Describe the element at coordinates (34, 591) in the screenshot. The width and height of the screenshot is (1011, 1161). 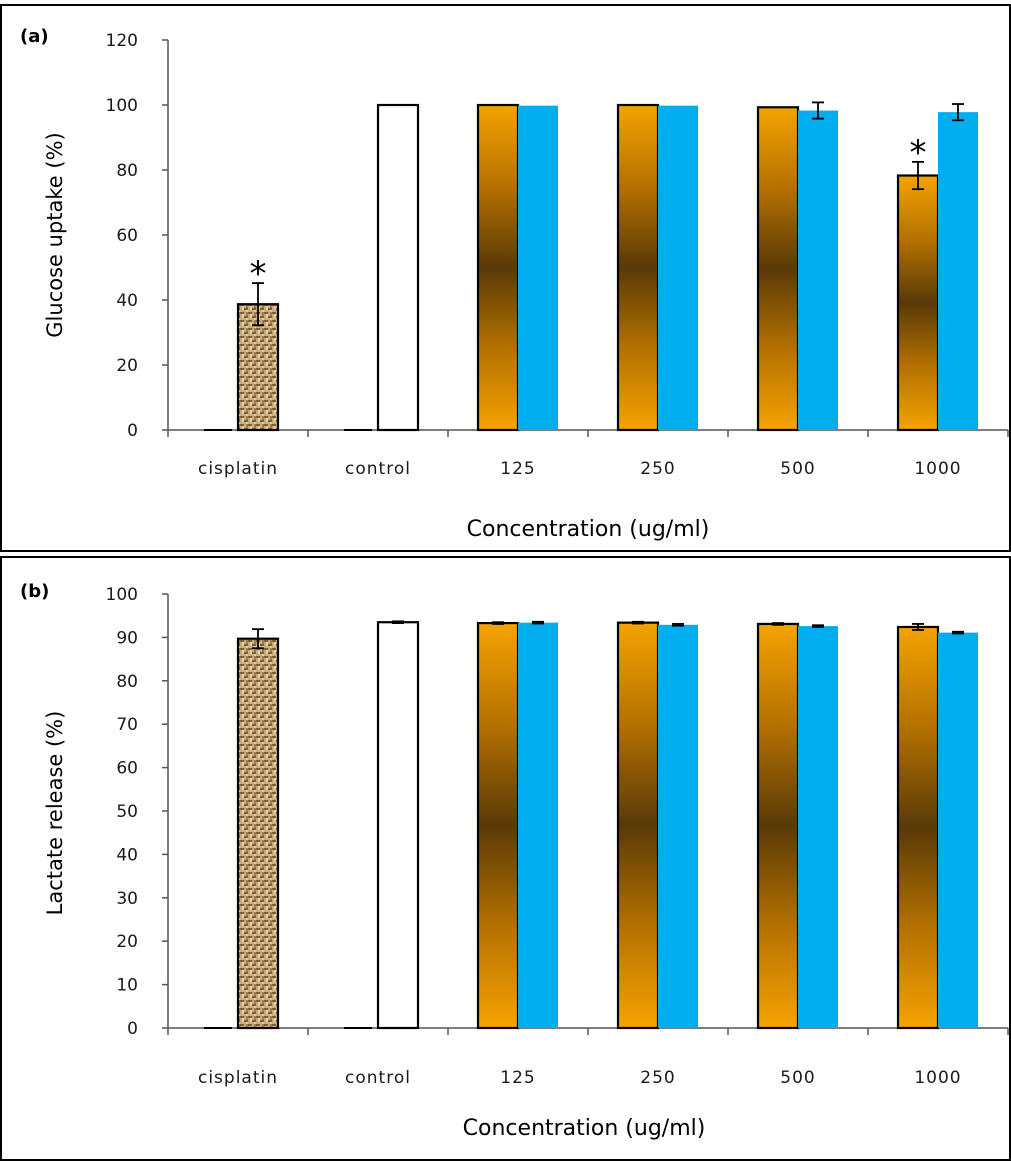
I see `panel-b-label: (b)` at that location.